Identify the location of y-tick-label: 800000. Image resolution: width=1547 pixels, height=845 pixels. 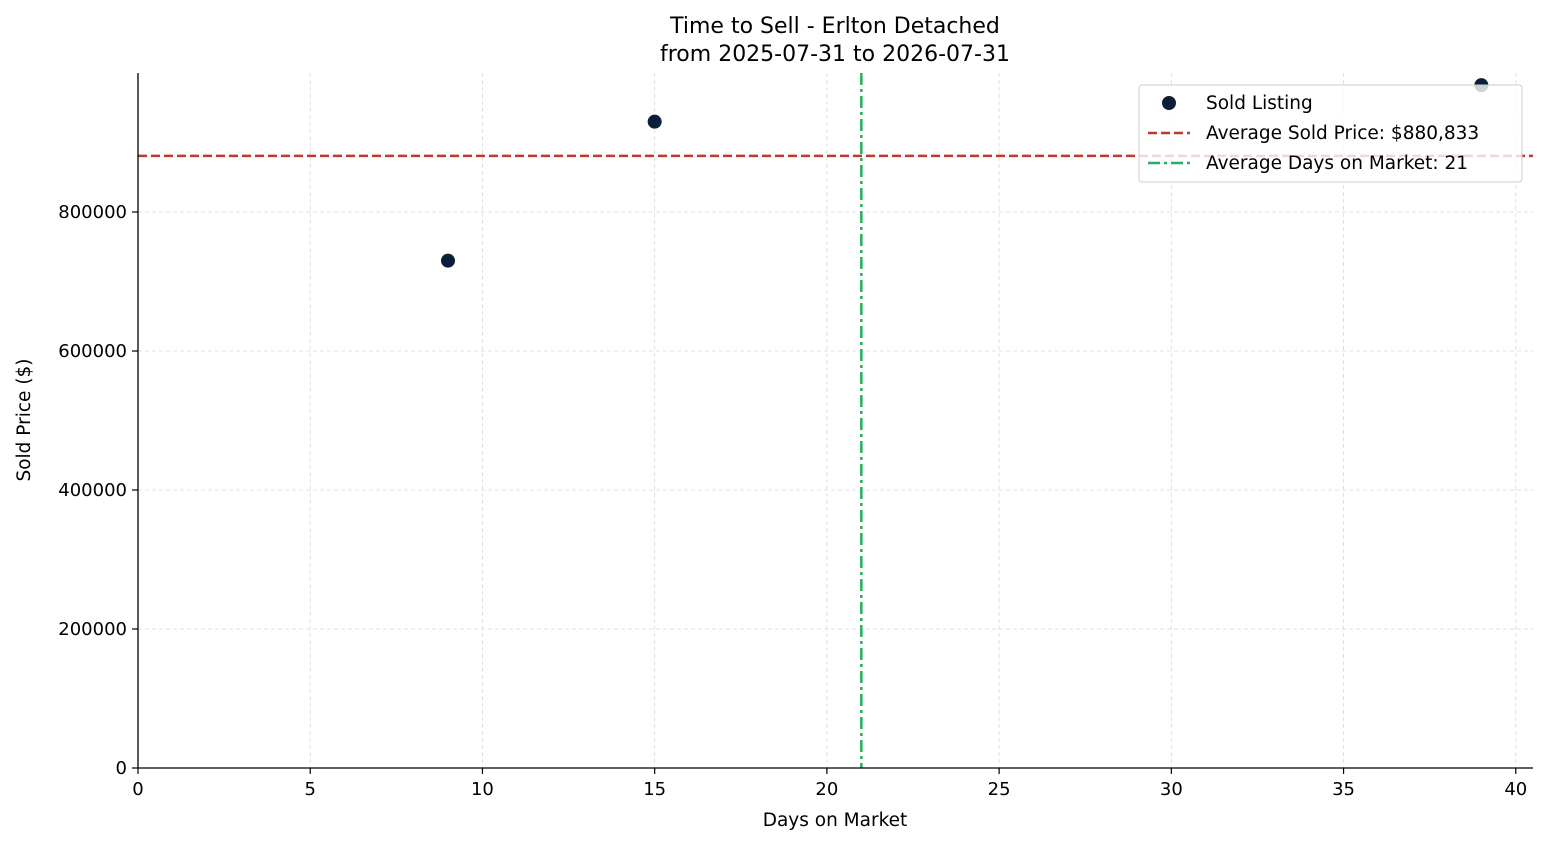
(92, 212).